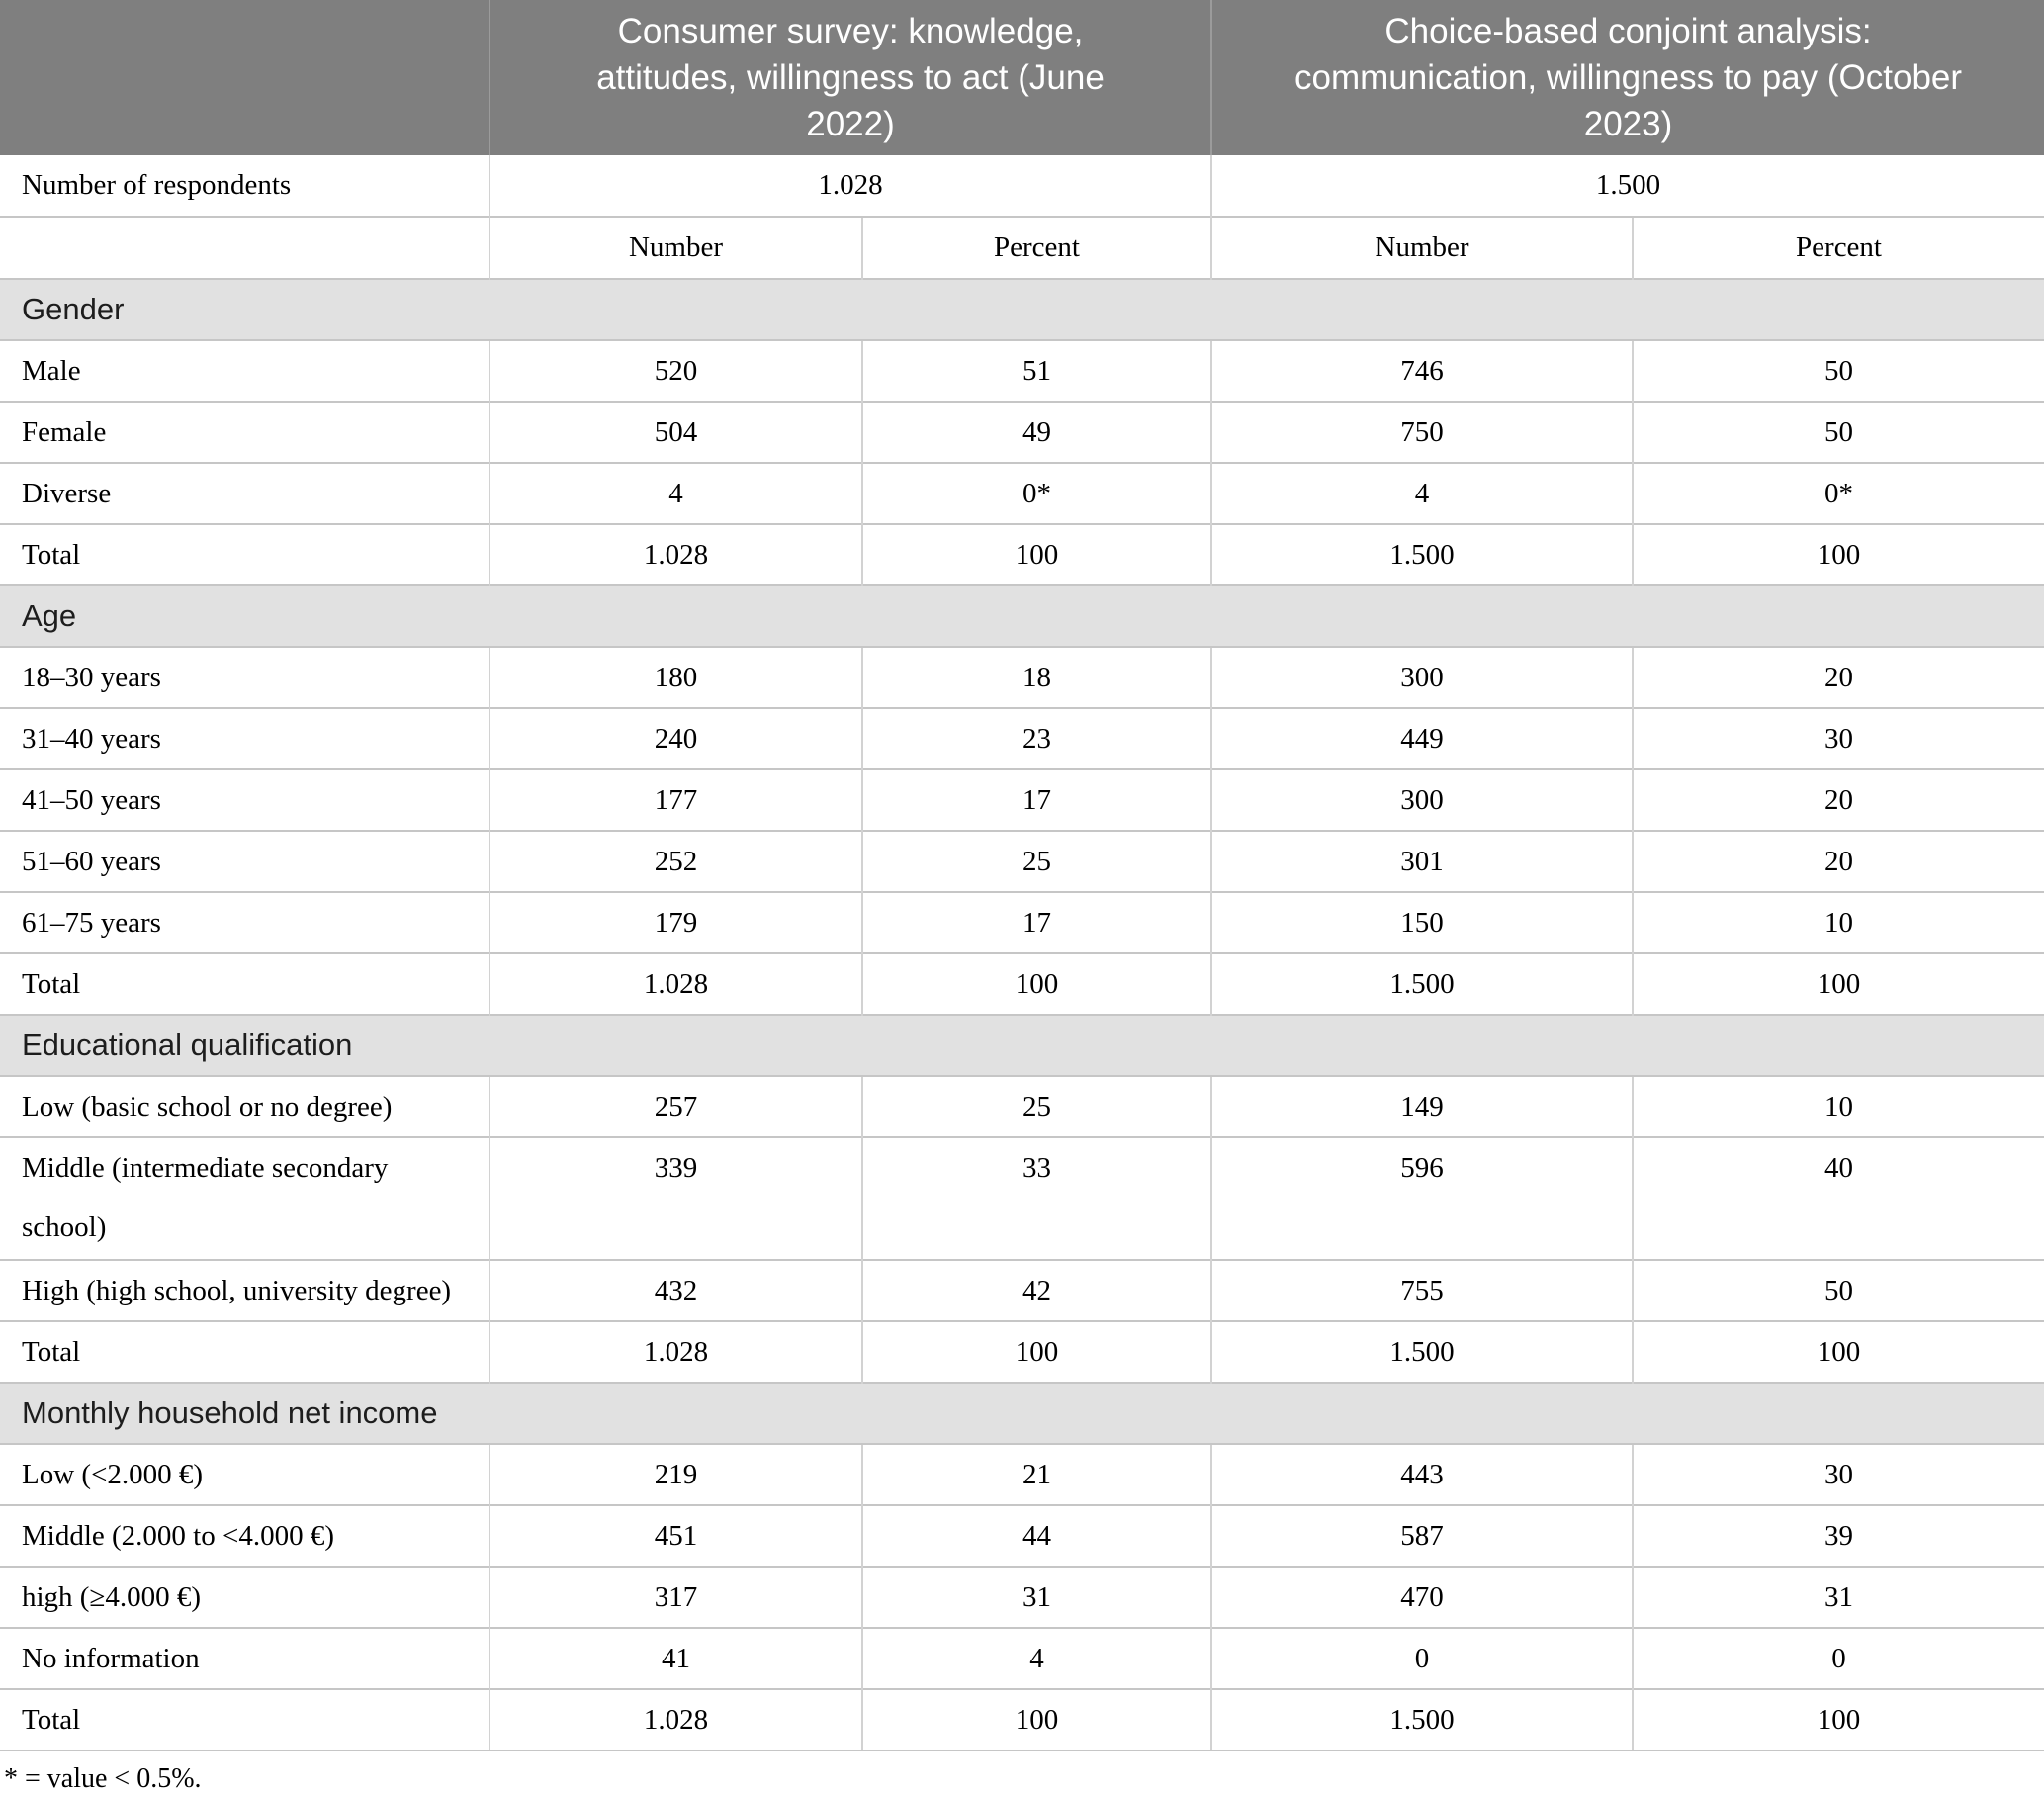  What do you see at coordinates (675, 1474) in the screenshot?
I see `cell-value: 219` at bounding box center [675, 1474].